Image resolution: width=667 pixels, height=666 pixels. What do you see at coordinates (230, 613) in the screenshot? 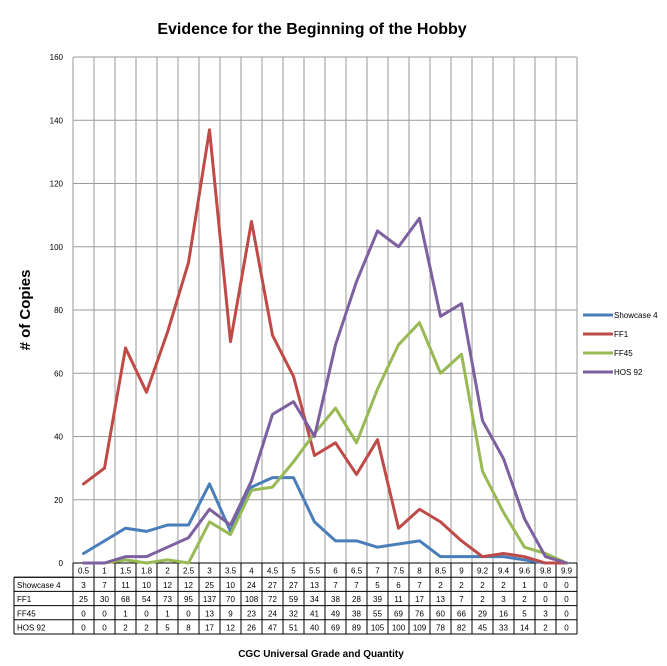
I see `table-cell-value: 9` at bounding box center [230, 613].